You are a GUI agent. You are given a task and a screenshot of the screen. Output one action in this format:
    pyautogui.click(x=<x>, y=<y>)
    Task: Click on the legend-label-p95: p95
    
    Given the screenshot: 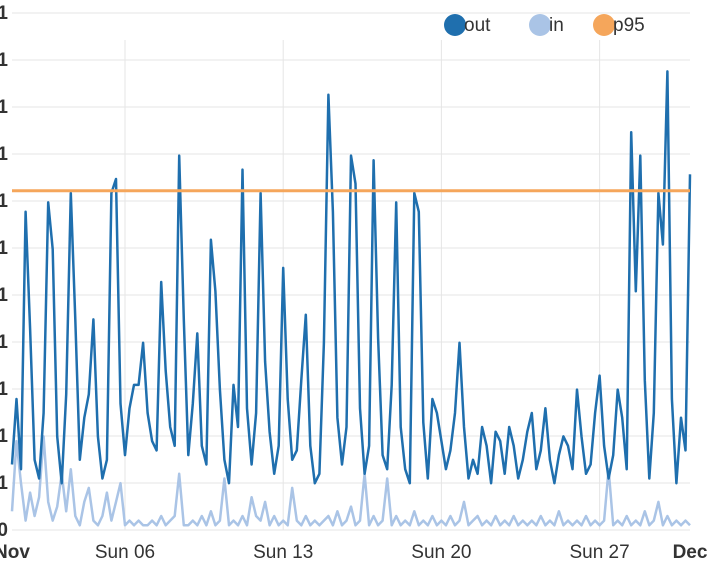 What is the action you would take?
    pyautogui.click(x=629, y=25)
    